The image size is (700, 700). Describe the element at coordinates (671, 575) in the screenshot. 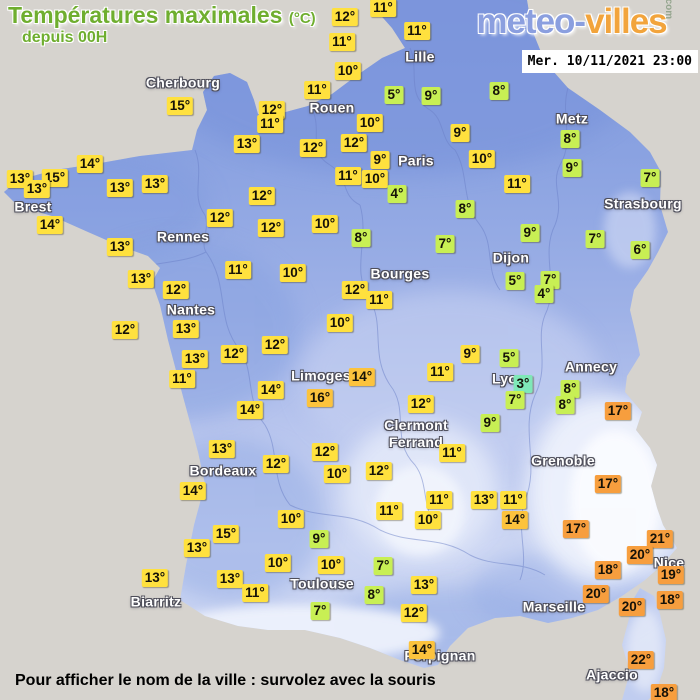

I see `temp-badge: 19°` at that location.